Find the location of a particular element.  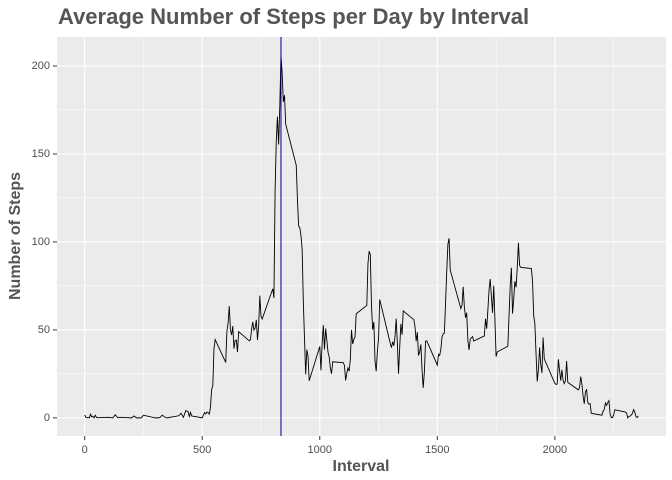

x-tick-label: 0 is located at coordinates (85, 450).